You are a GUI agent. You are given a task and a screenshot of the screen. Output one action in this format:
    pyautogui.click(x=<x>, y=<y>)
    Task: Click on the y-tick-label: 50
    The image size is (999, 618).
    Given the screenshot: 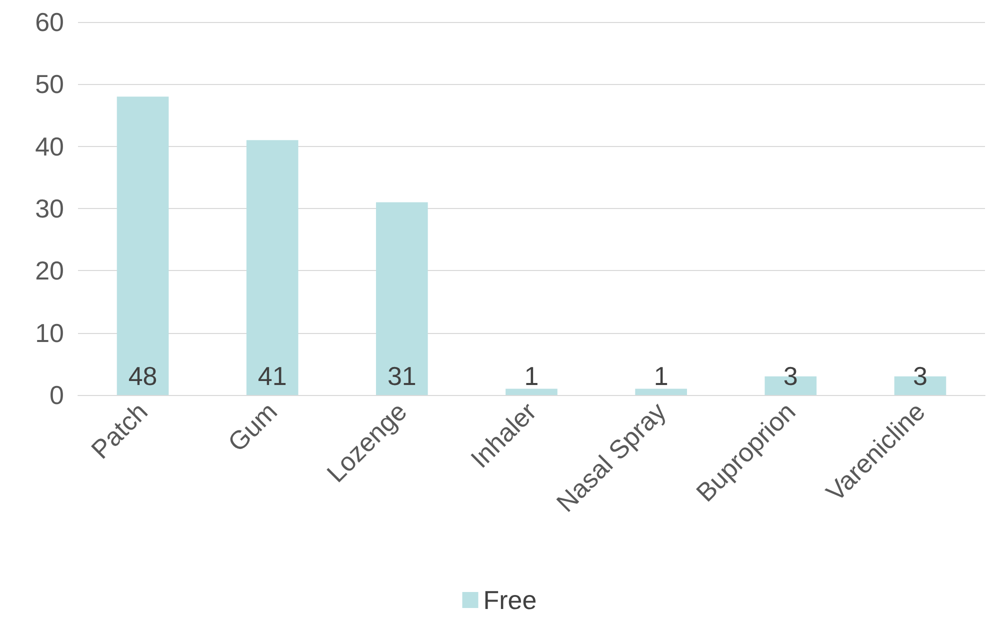 What is the action you would take?
    pyautogui.click(x=49, y=84)
    